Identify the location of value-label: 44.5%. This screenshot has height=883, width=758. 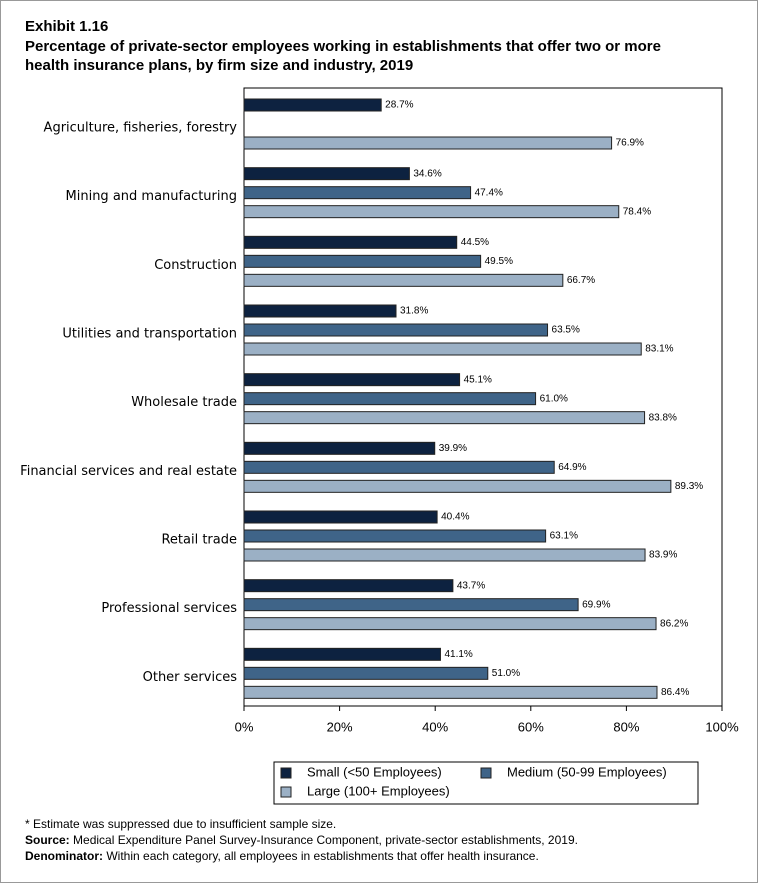
(475, 242).